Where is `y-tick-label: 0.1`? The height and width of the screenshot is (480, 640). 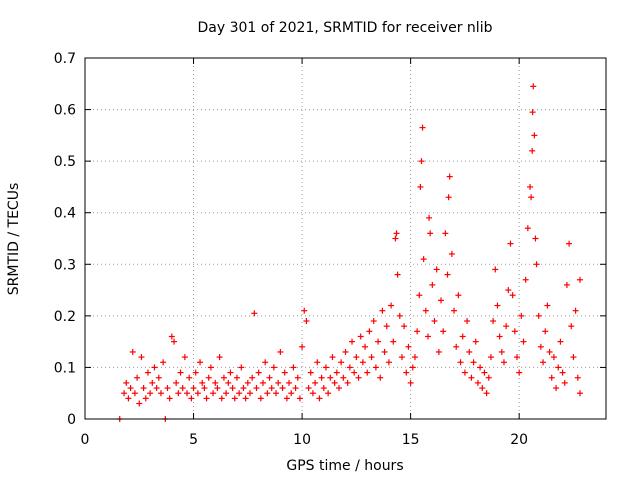
y-tick-label: 0.1 is located at coordinates (65, 368).